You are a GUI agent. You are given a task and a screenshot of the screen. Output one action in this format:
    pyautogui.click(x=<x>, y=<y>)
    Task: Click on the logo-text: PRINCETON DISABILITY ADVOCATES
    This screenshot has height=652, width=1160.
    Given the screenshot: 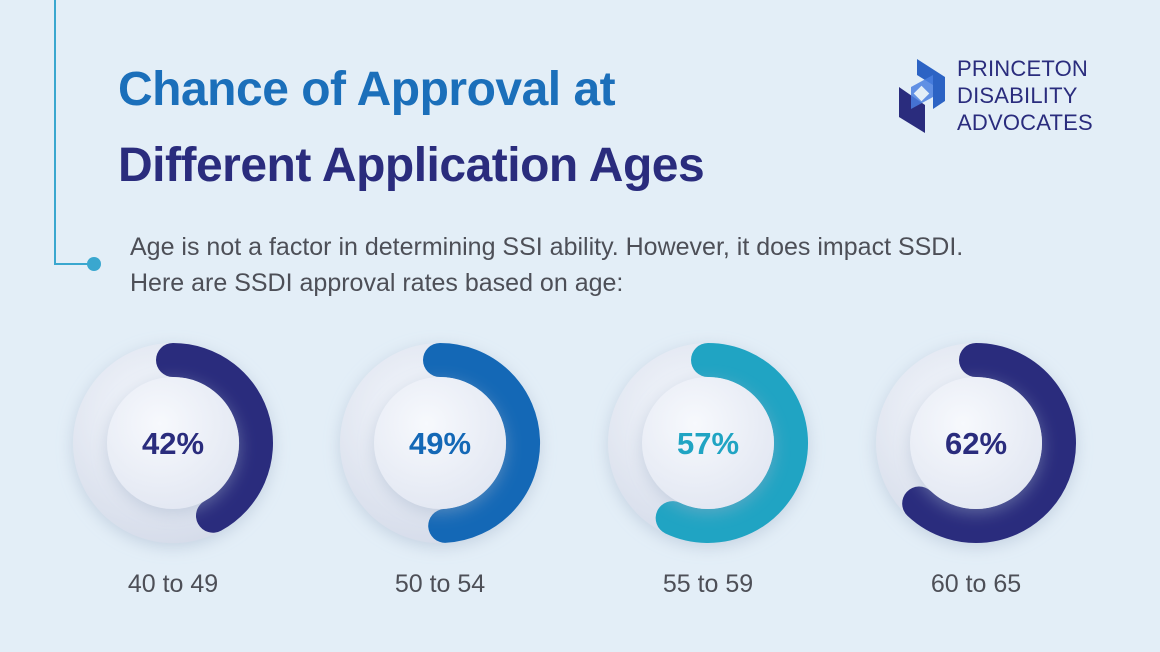 What is the action you would take?
    pyautogui.click(x=1025, y=95)
    